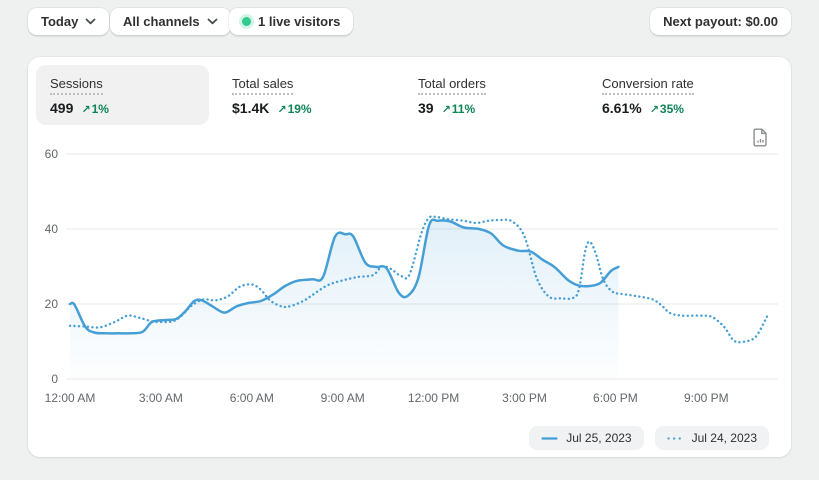 Image resolution: width=819 pixels, height=480 pixels. What do you see at coordinates (724, 438) in the screenshot?
I see `legend-label: Jul 24, 2023` at bounding box center [724, 438].